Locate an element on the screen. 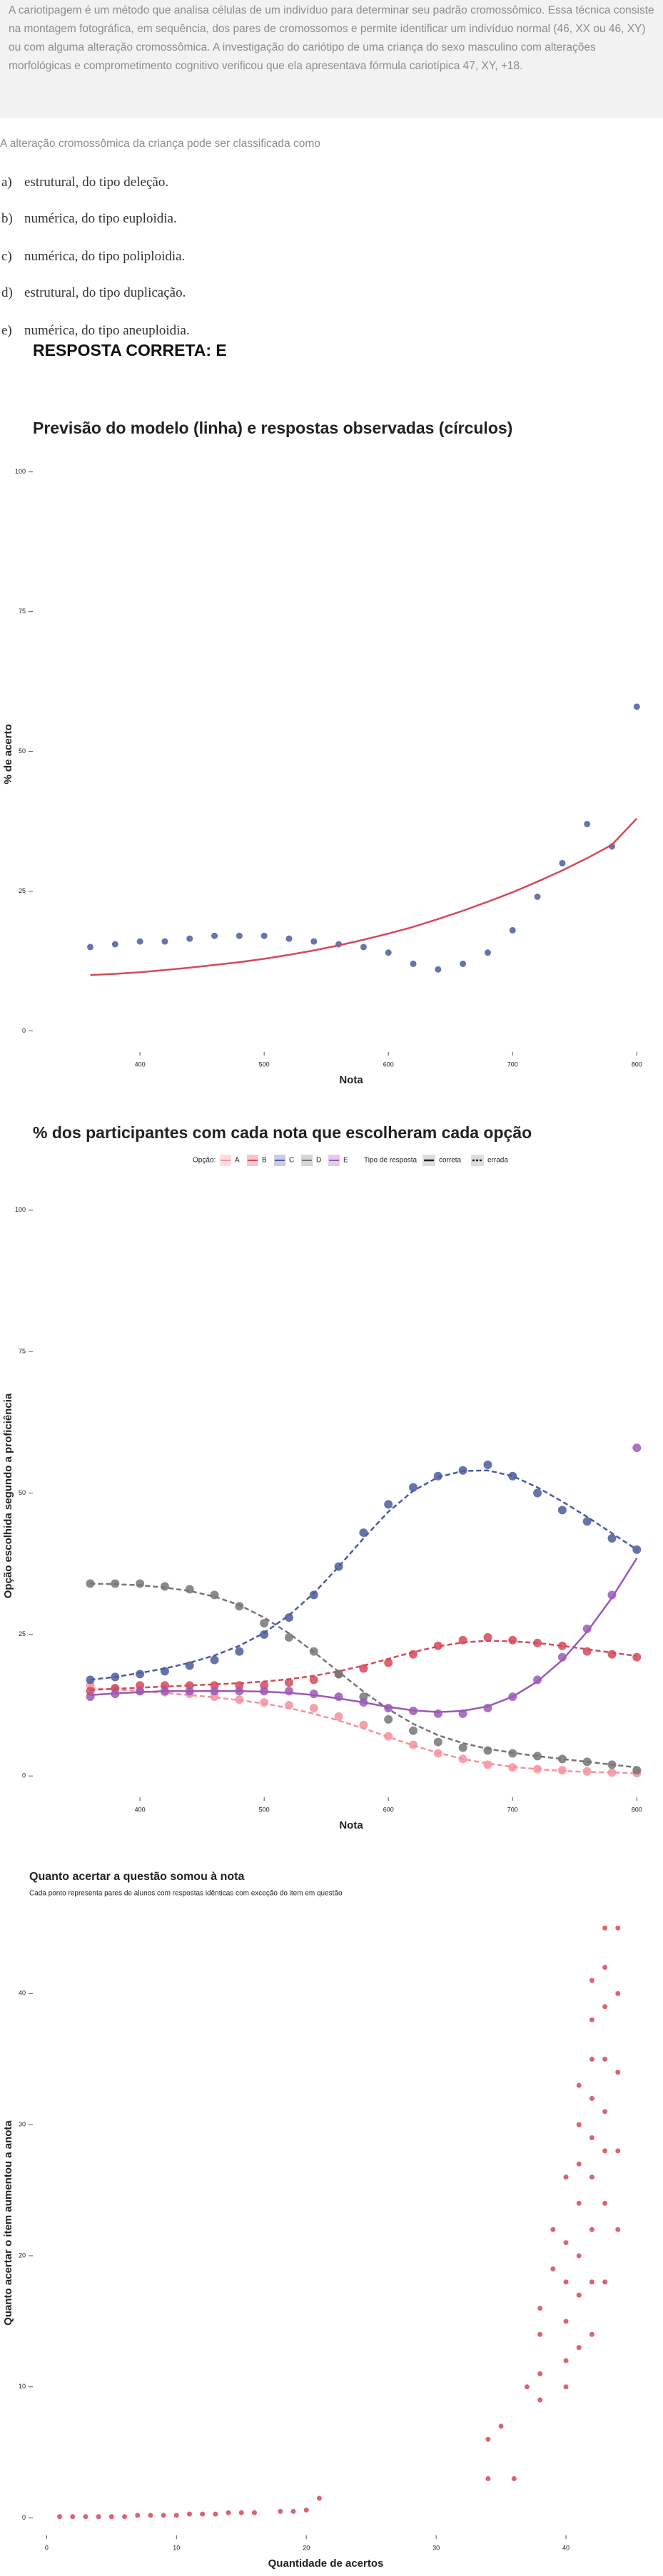 This screenshot has height=2576, width=663. legend-label: correta is located at coordinates (450, 1161).